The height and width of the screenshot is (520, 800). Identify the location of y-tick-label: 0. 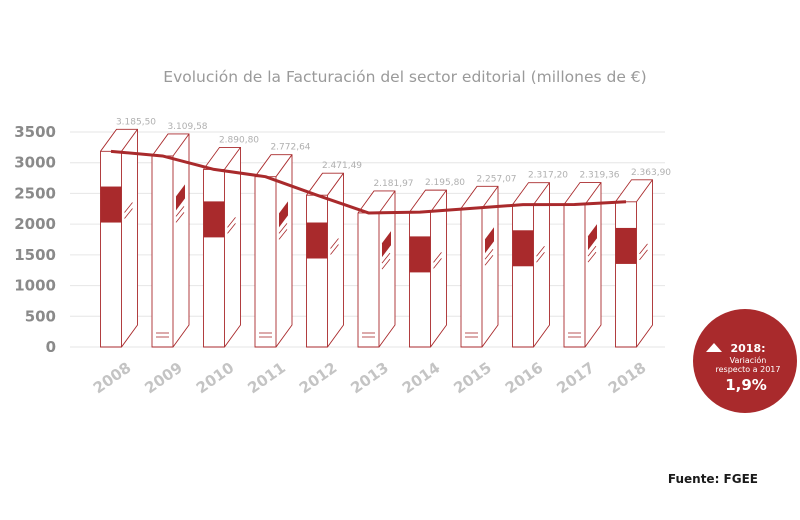
(51, 347).